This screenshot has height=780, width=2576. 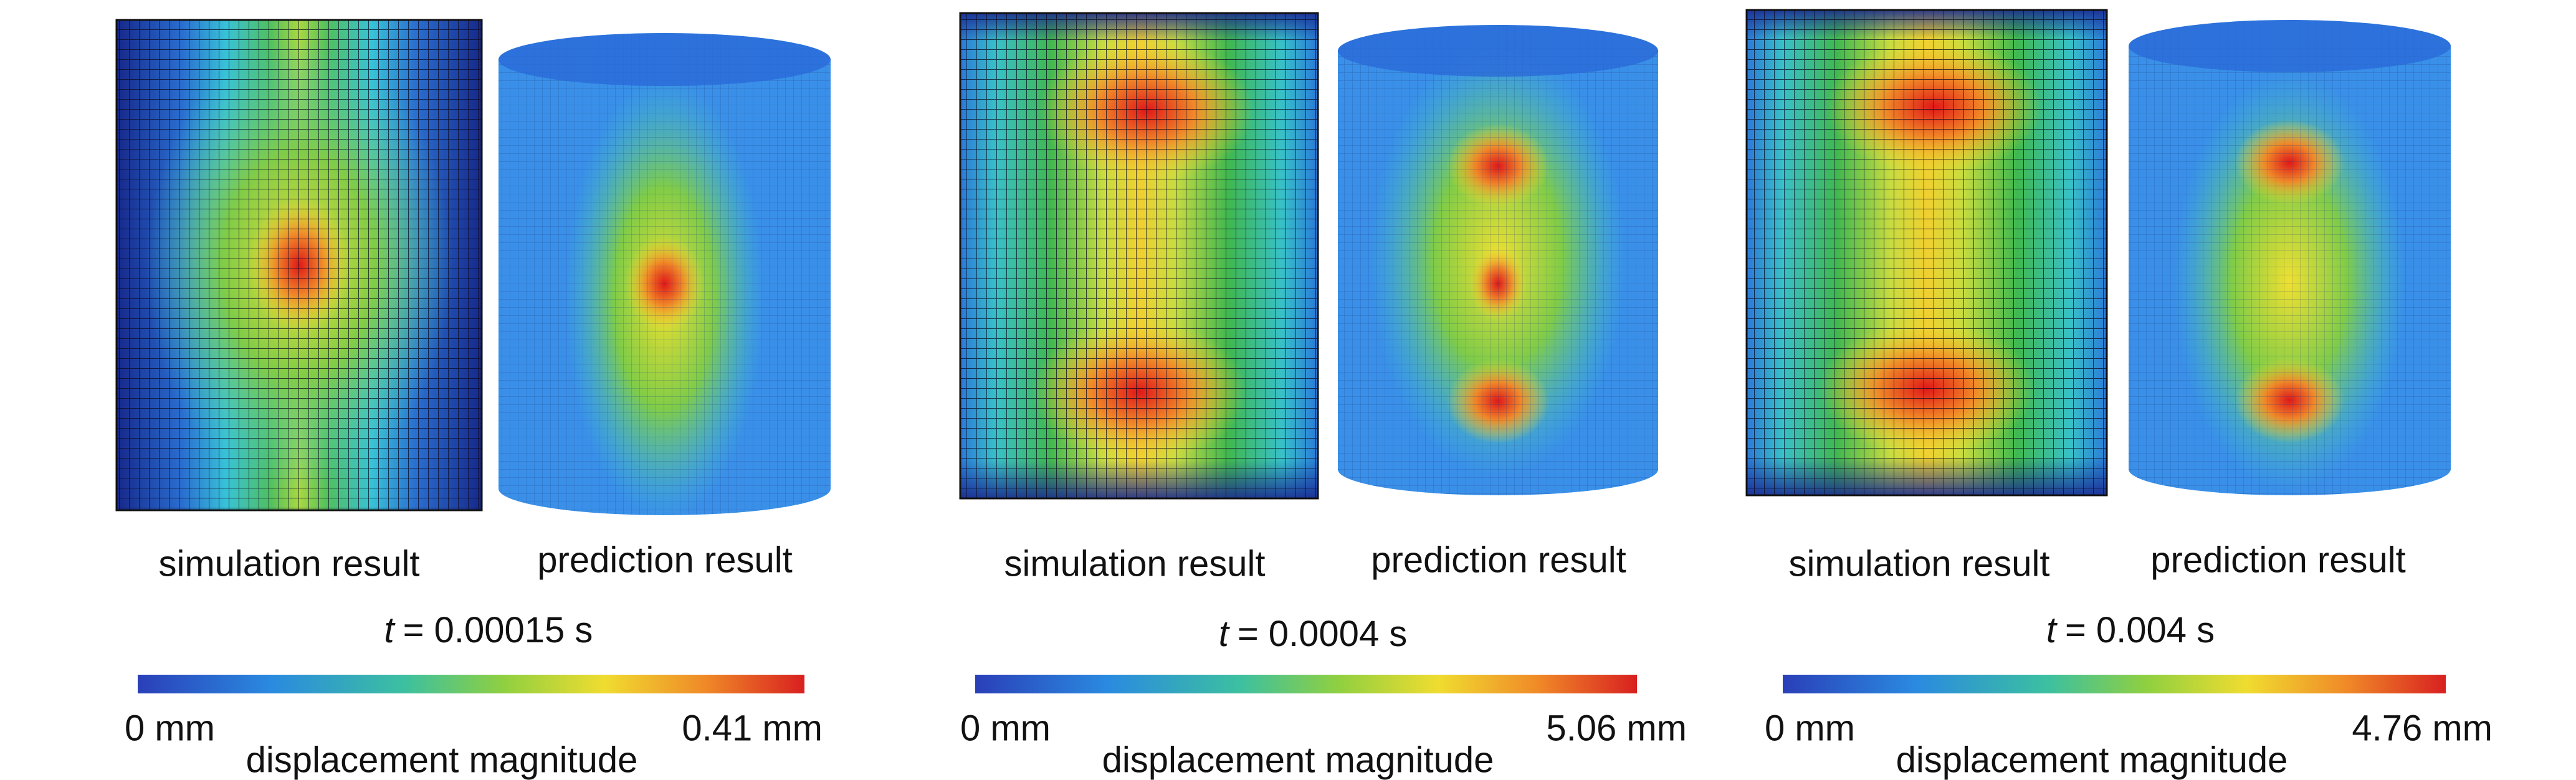 What do you see at coordinates (2422, 728) in the screenshot?
I see `colorbar-max-label: 4.76 mm` at bounding box center [2422, 728].